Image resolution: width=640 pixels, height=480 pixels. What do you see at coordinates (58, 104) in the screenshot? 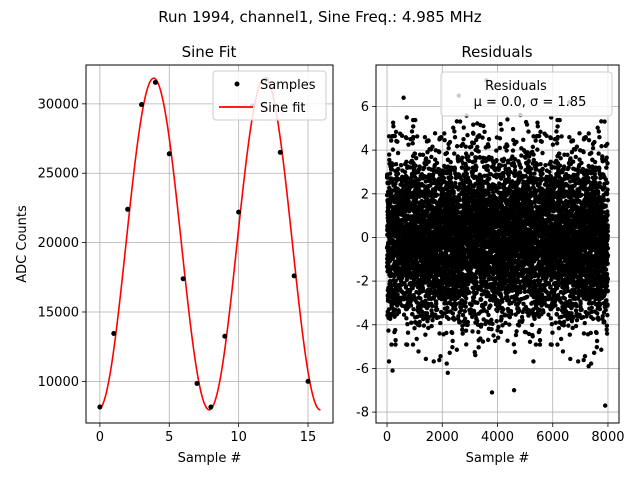
I see `sine-fit-y-tick-label: 30000` at bounding box center [58, 104].